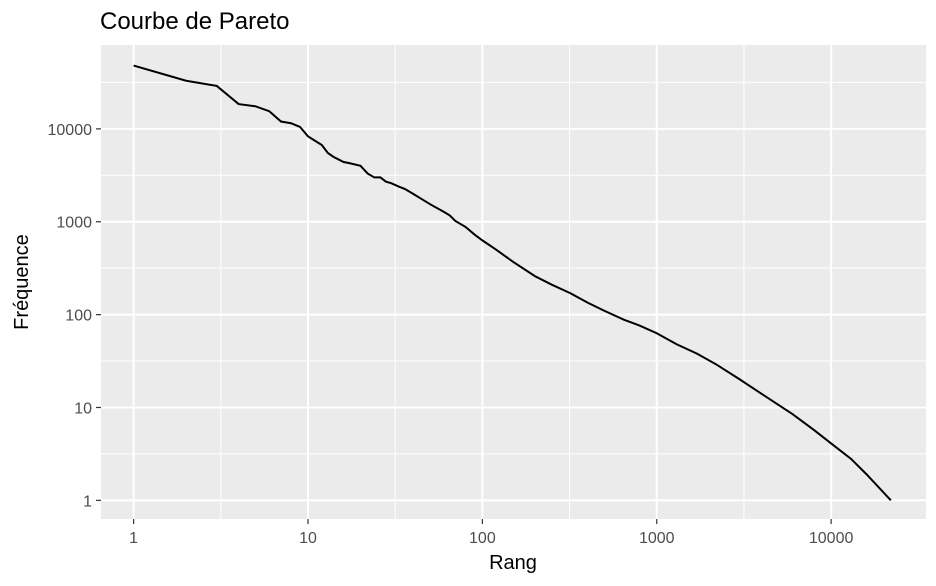 This screenshot has height=586, width=936. I want to click on y-tick-label: 10000, so click(70, 130).